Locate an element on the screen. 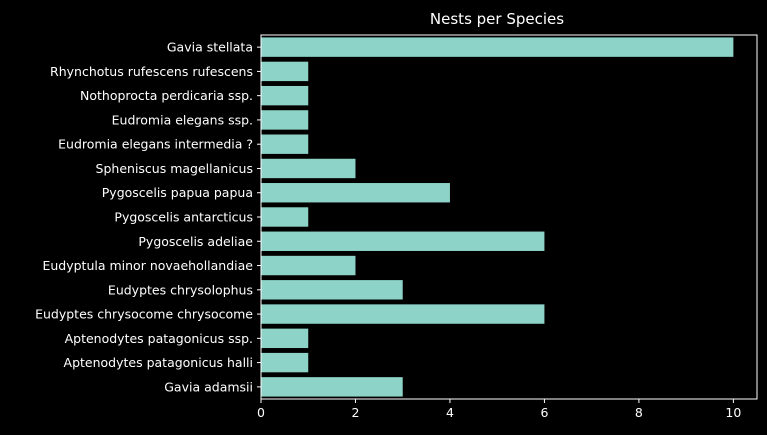  x-tick-label: 4 is located at coordinates (450, 412).